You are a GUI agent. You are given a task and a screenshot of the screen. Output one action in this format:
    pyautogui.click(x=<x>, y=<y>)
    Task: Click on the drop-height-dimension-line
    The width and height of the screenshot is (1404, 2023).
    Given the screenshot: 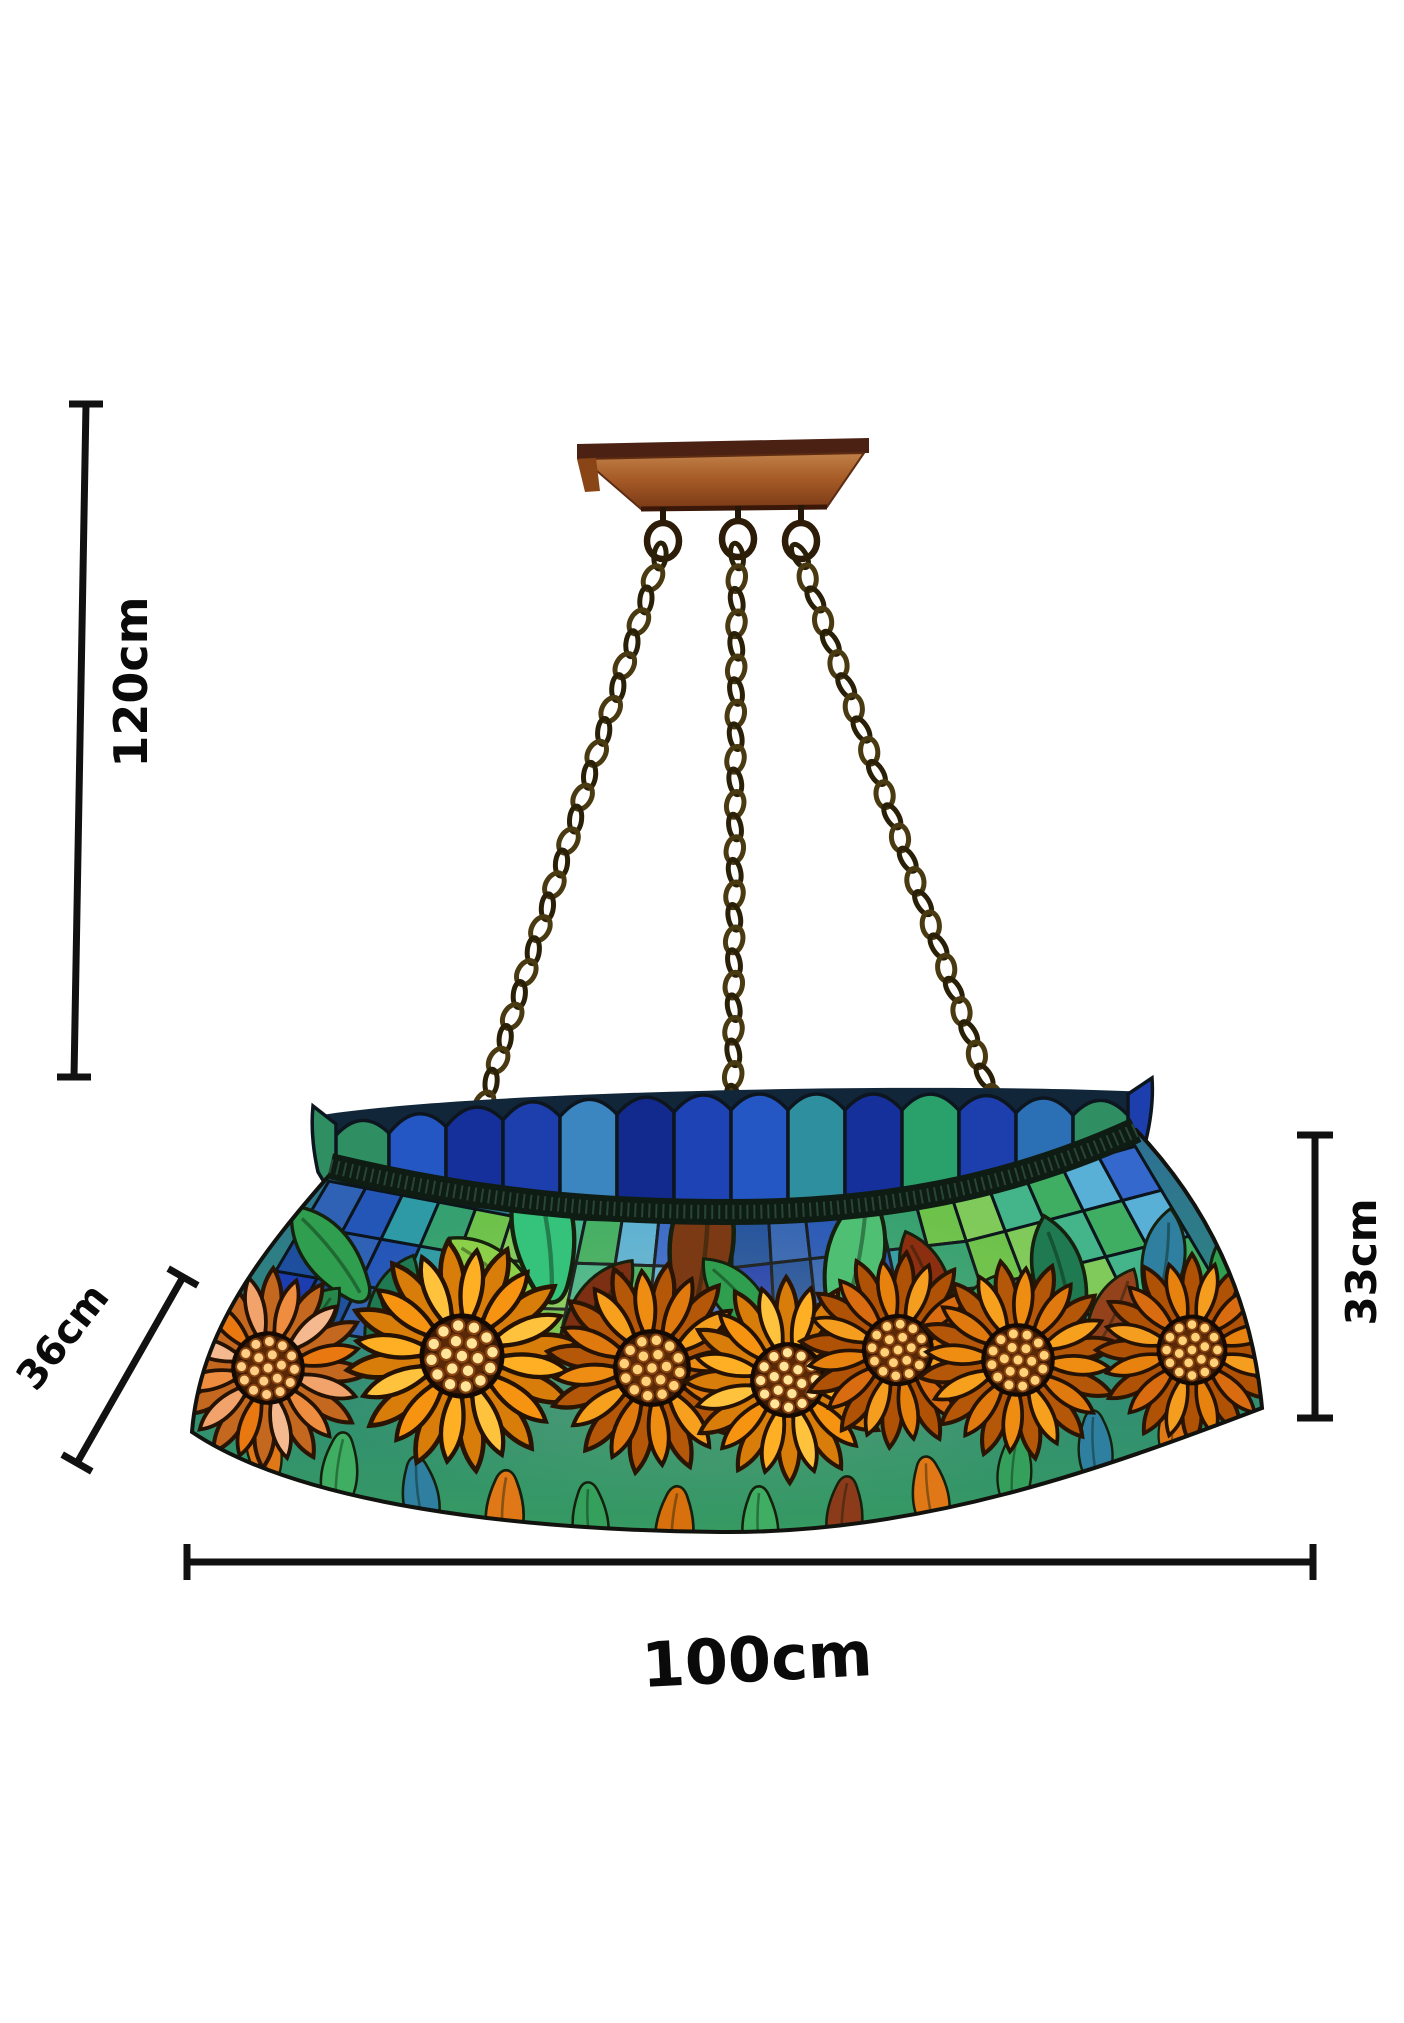 What is the action you would take?
    pyautogui.click(x=80, y=740)
    